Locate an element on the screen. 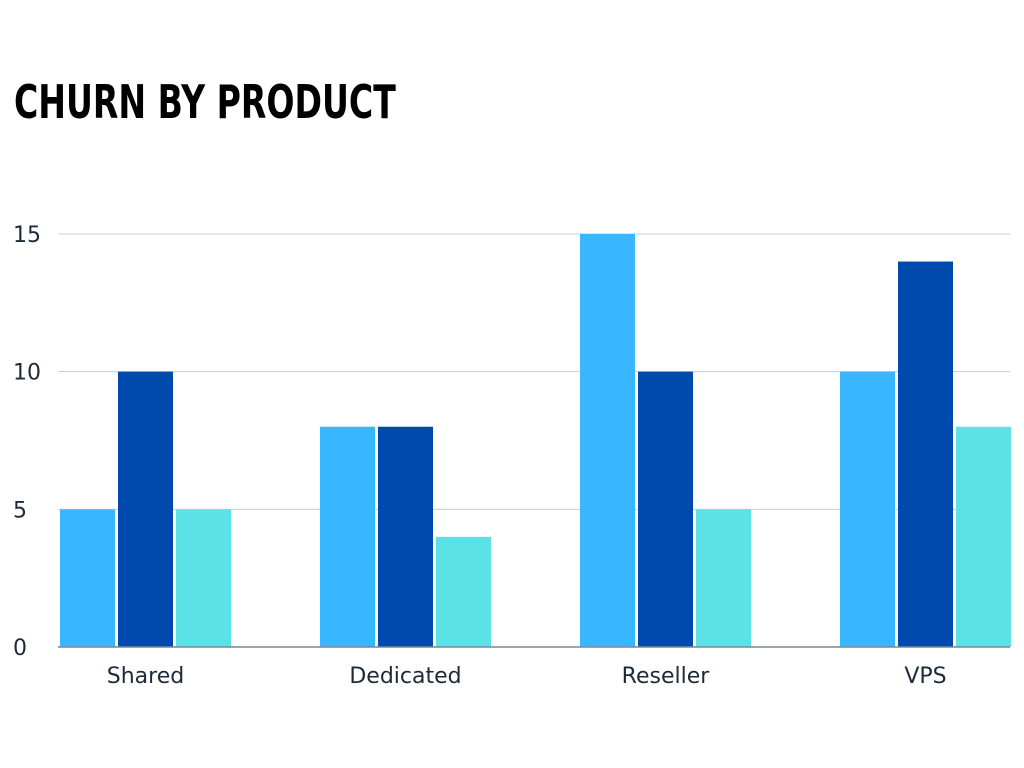 The image size is (1024, 768). y-tick-label: 0 is located at coordinates (20, 648).